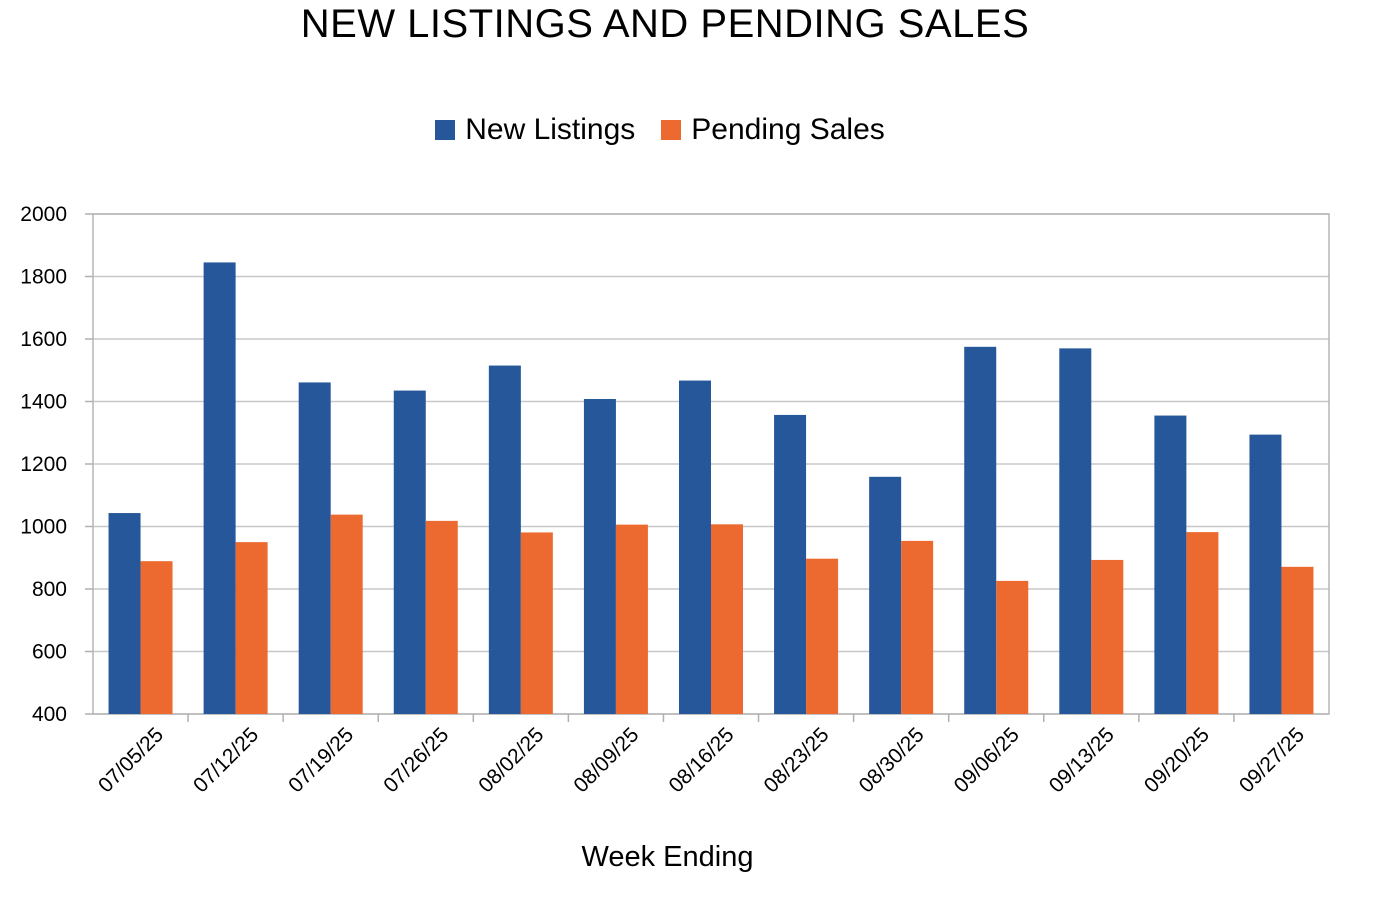  What do you see at coordinates (892, 760) in the screenshot?
I see `x-tick-label: 08/30/25` at bounding box center [892, 760].